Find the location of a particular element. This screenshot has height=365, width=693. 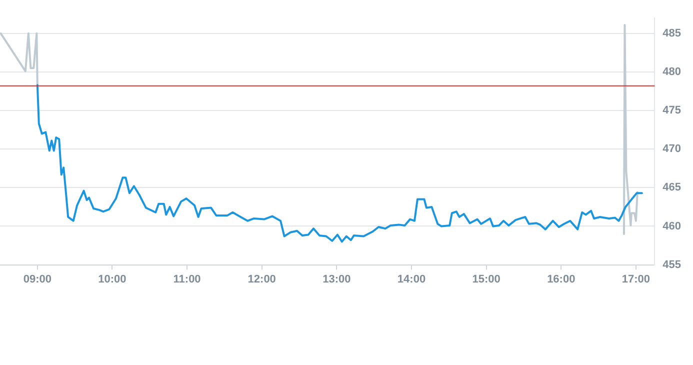

y-tick-label: 480 is located at coordinates (672, 72).